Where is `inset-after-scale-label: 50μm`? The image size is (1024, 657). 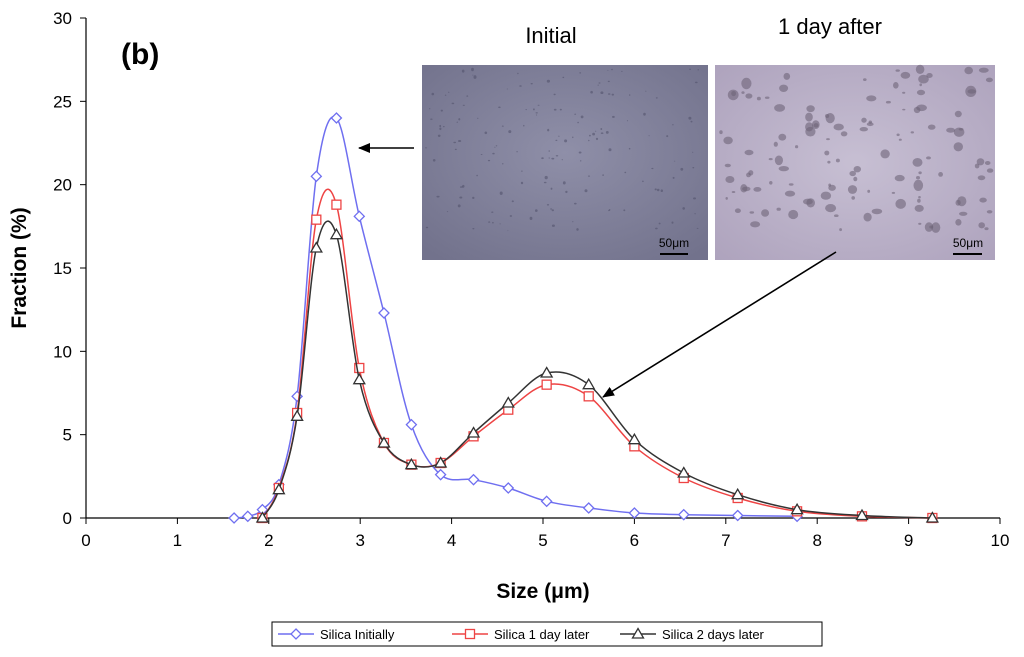
inset-after-scale-label: 50μm is located at coordinates (968, 243).